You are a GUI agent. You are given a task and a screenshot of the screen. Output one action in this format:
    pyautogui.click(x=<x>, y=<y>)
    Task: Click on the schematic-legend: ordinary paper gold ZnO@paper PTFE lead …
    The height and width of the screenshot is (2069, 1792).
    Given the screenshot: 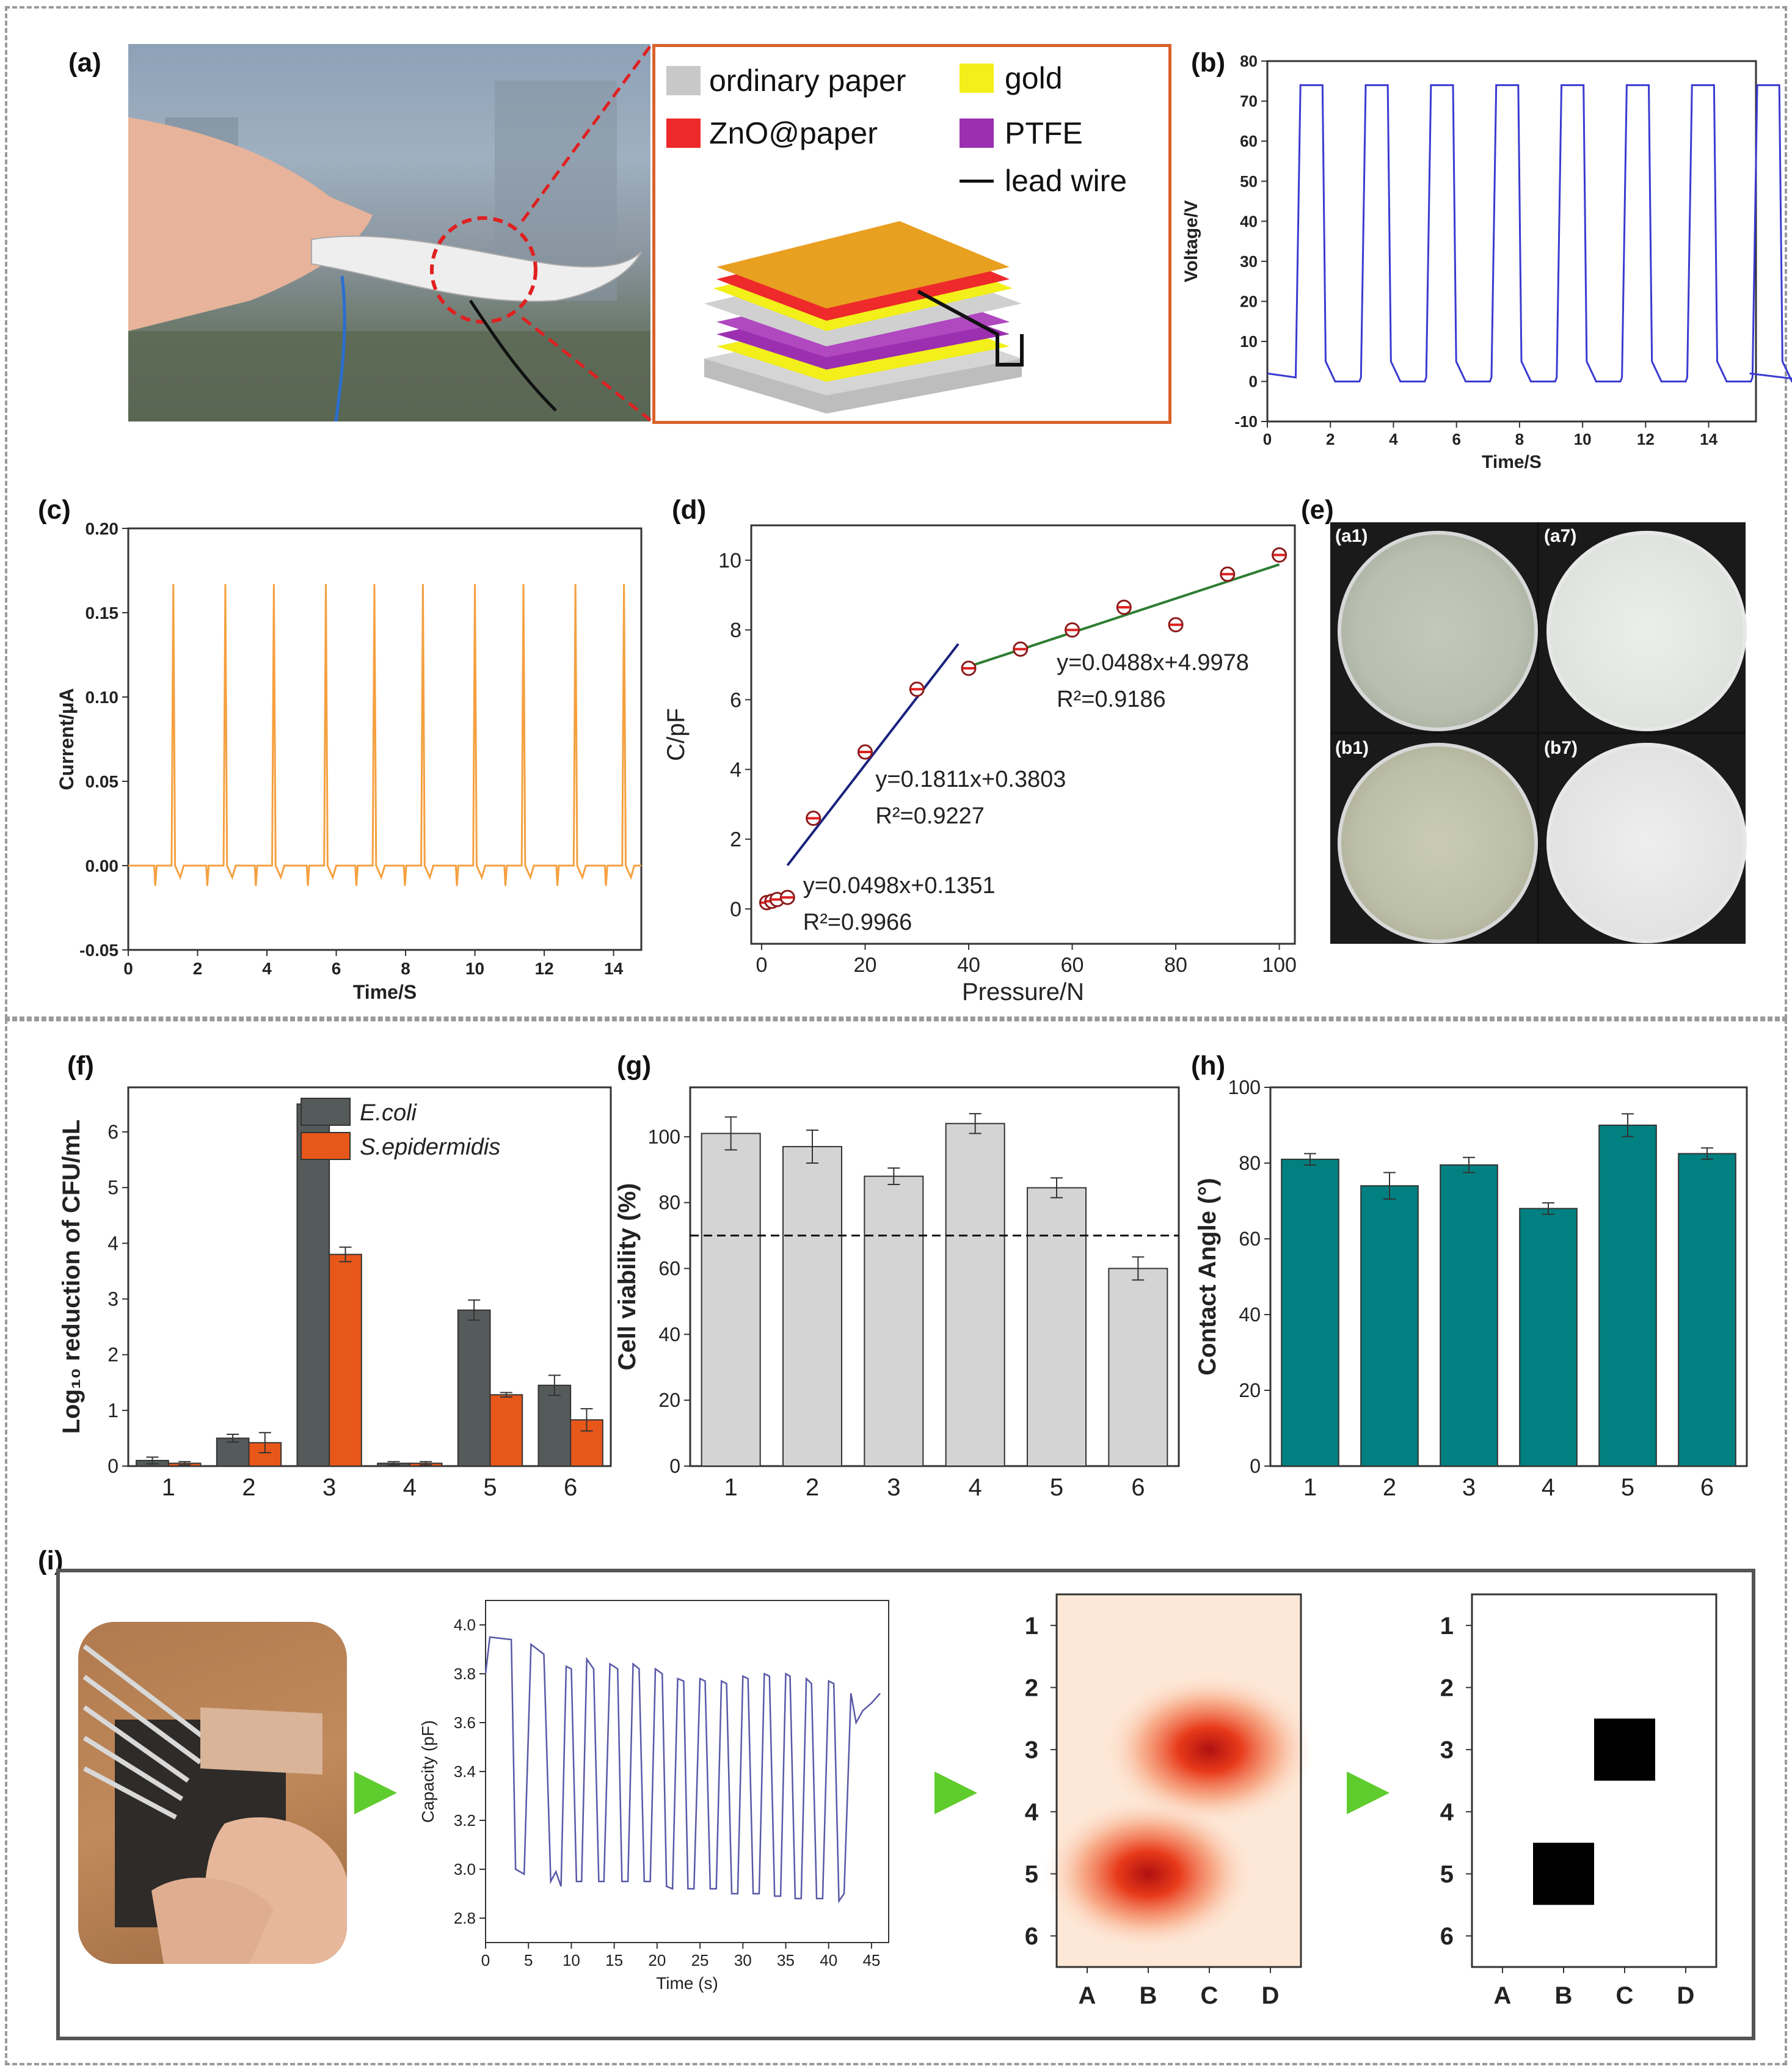 What is the action you would take?
    pyautogui.click(x=911, y=131)
    